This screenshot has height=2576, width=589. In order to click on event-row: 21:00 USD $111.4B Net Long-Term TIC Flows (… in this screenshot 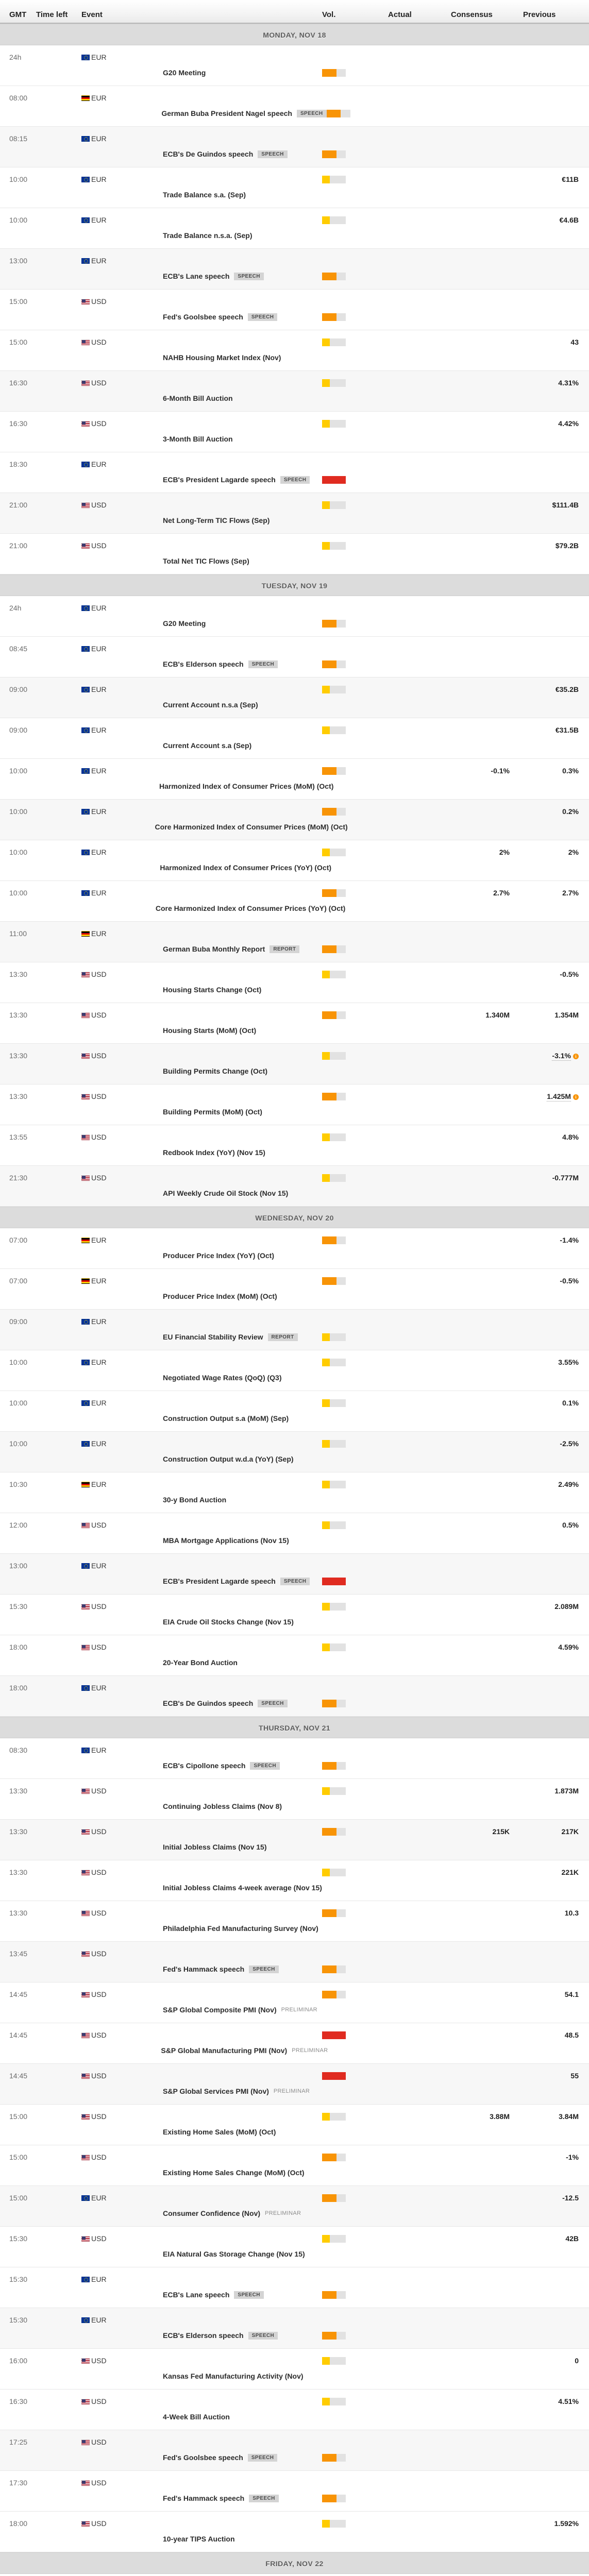, I will do `click(294, 513)`.